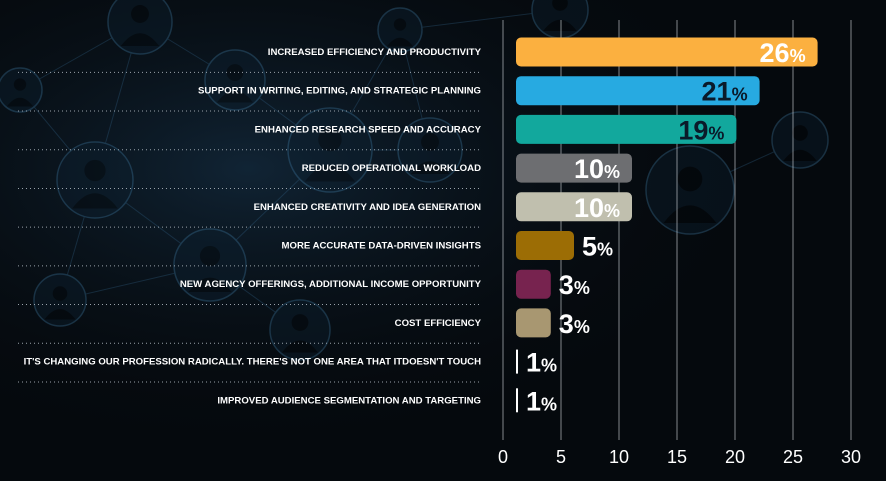  I want to click on category-label: ENHANCED RESEARCH SPEED AND ACCURACY, so click(368, 129).